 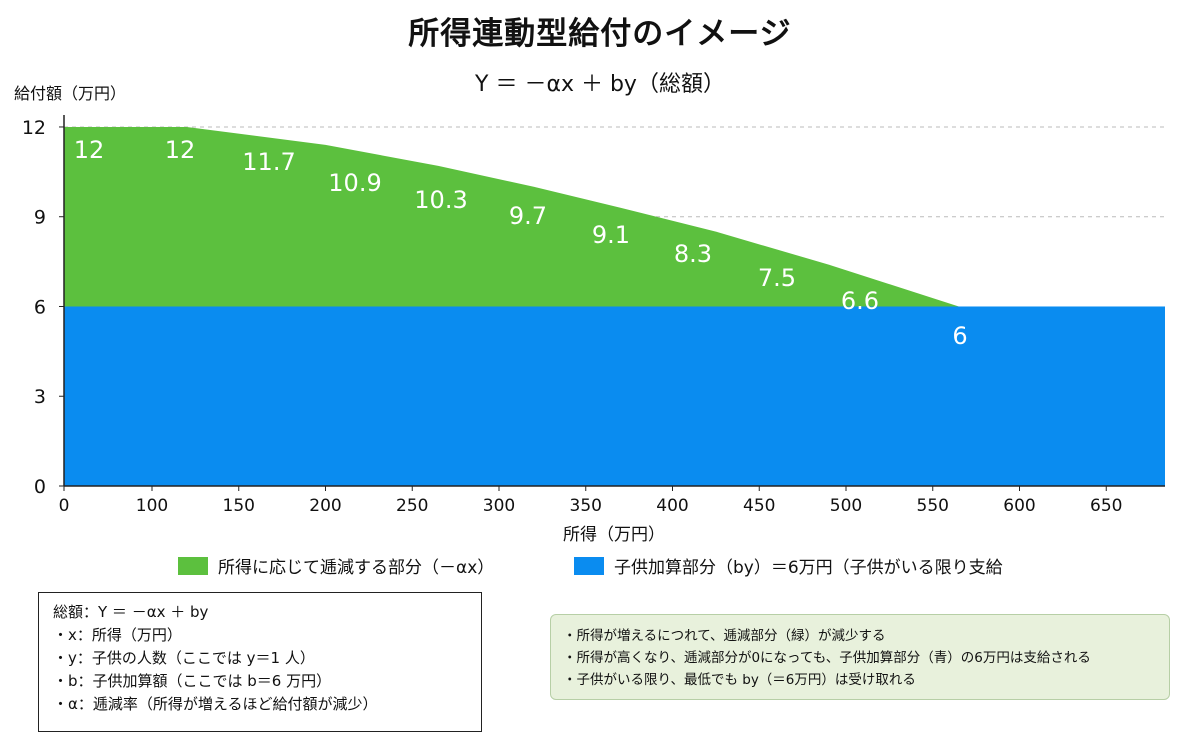 What do you see at coordinates (959, 336) in the screenshot?
I see `data-label: 6` at bounding box center [959, 336].